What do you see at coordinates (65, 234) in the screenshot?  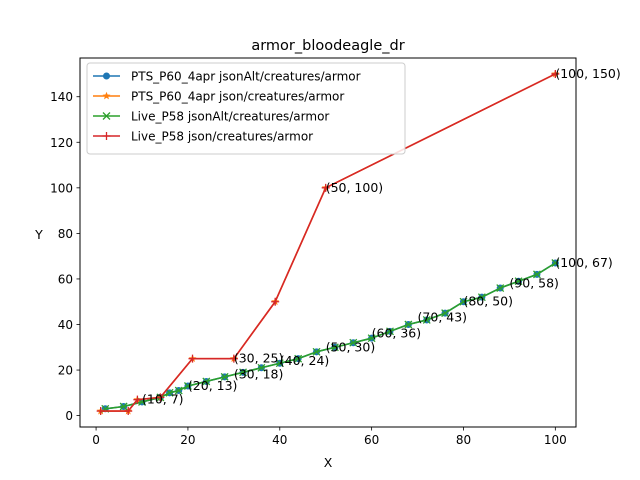 I see `y-tick-label: 80` at bounding box center [65, 234].